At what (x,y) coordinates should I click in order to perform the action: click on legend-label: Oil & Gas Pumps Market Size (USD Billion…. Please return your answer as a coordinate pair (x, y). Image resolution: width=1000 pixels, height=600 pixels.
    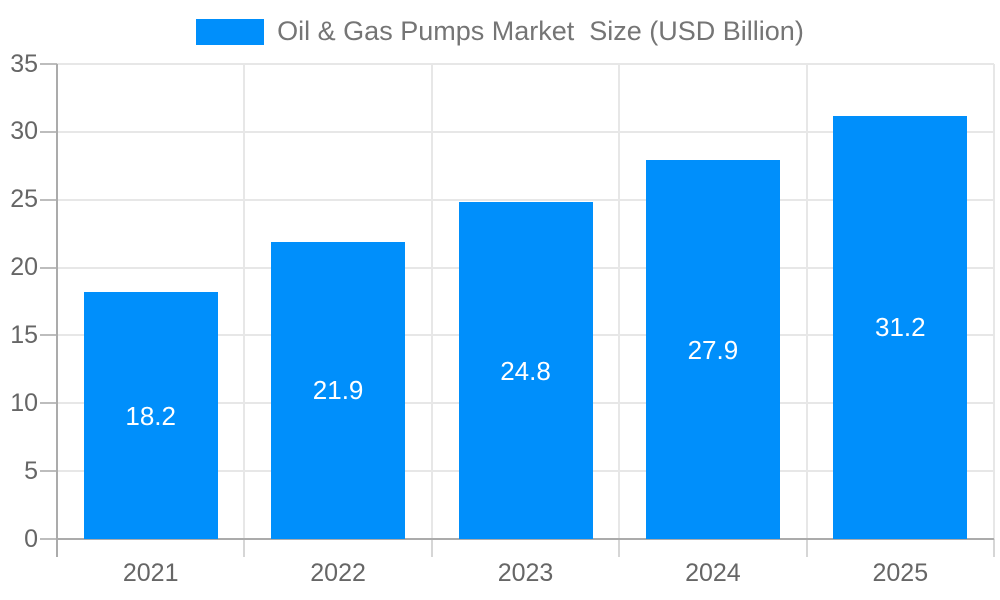
    Looking at the image, I should click on (540, 31).